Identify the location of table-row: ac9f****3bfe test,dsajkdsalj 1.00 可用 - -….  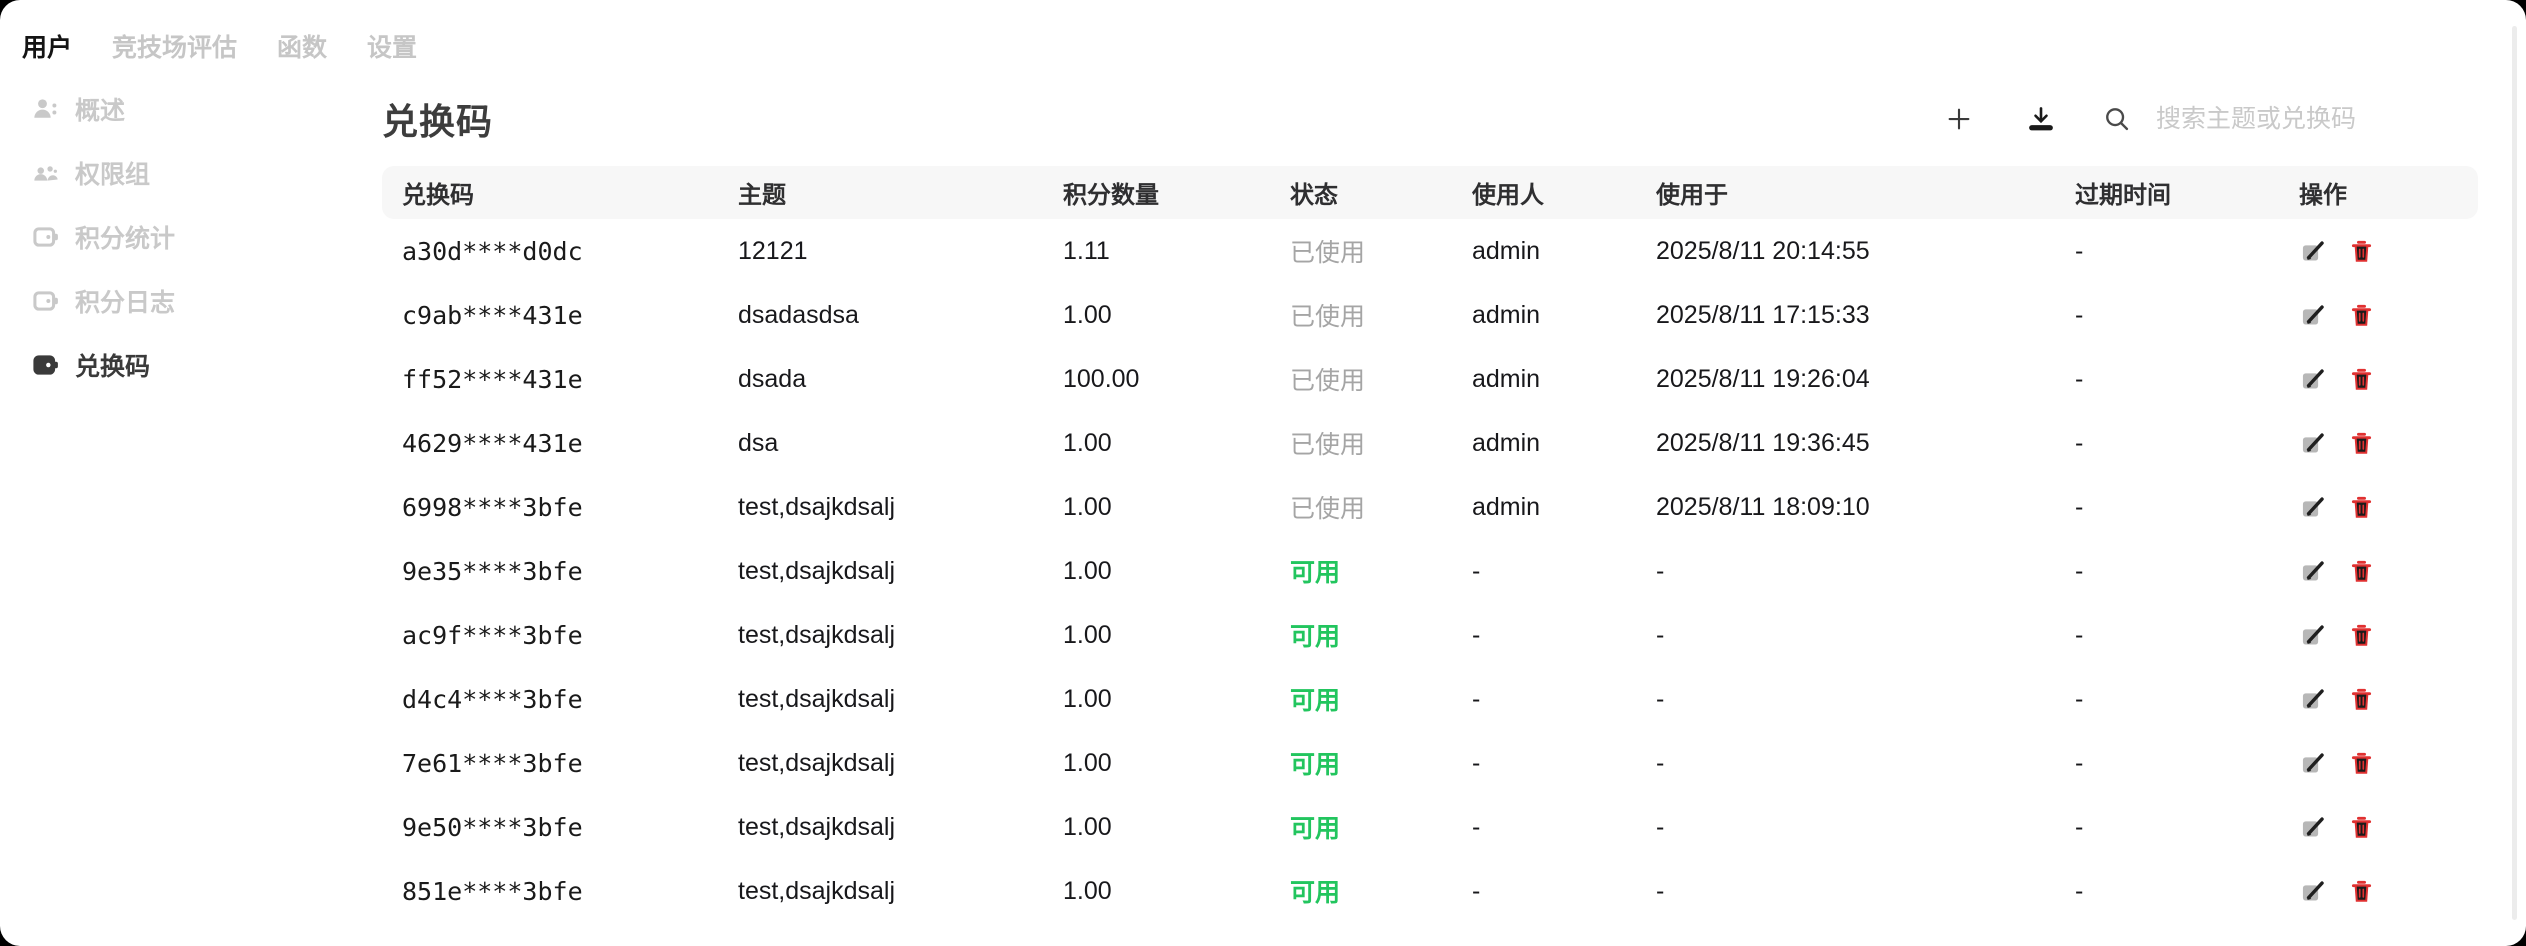
(1430, 635).